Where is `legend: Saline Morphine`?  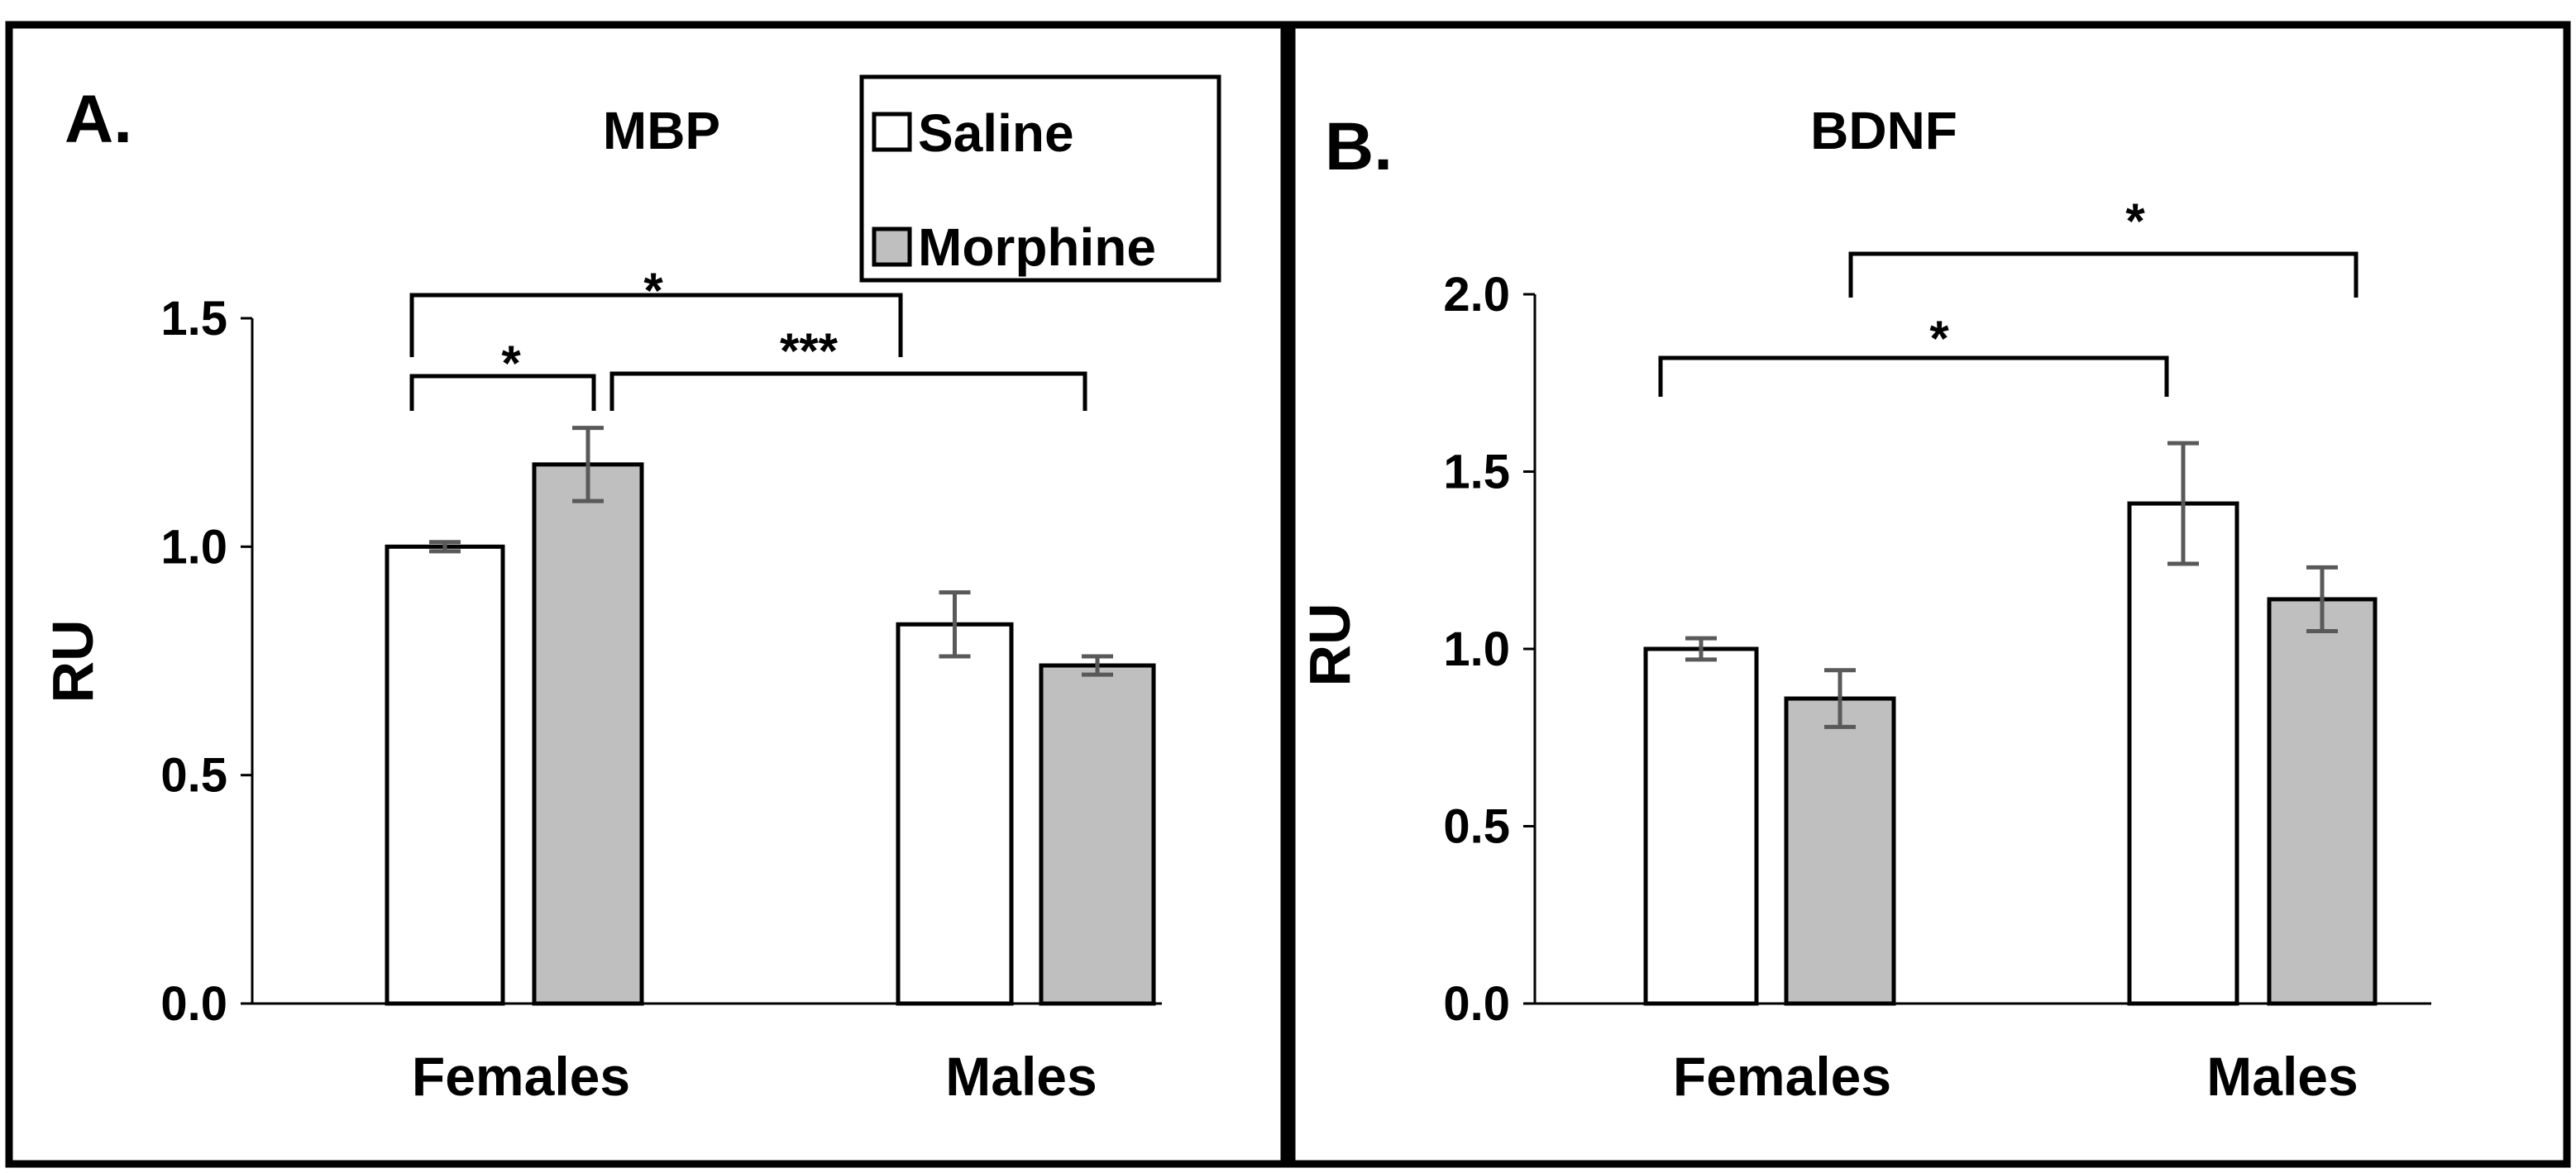
legend: Saline Morphine is located at coordinates (1040, 178).